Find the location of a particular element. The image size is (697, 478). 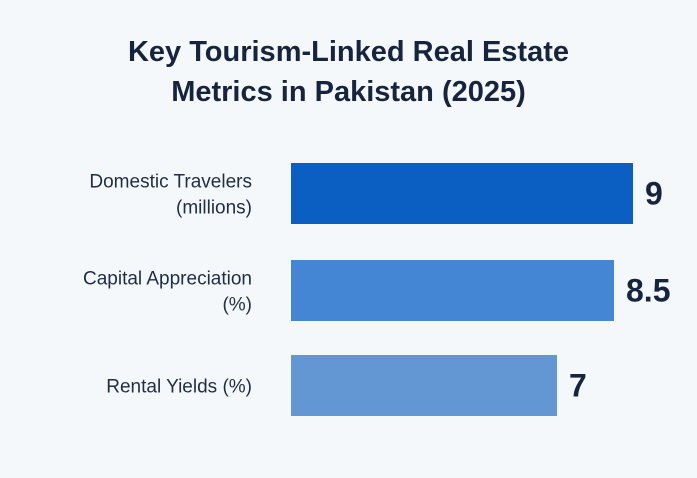

category-label-0-line-0: Domestic Travelers is located at coordinates (170, 182).